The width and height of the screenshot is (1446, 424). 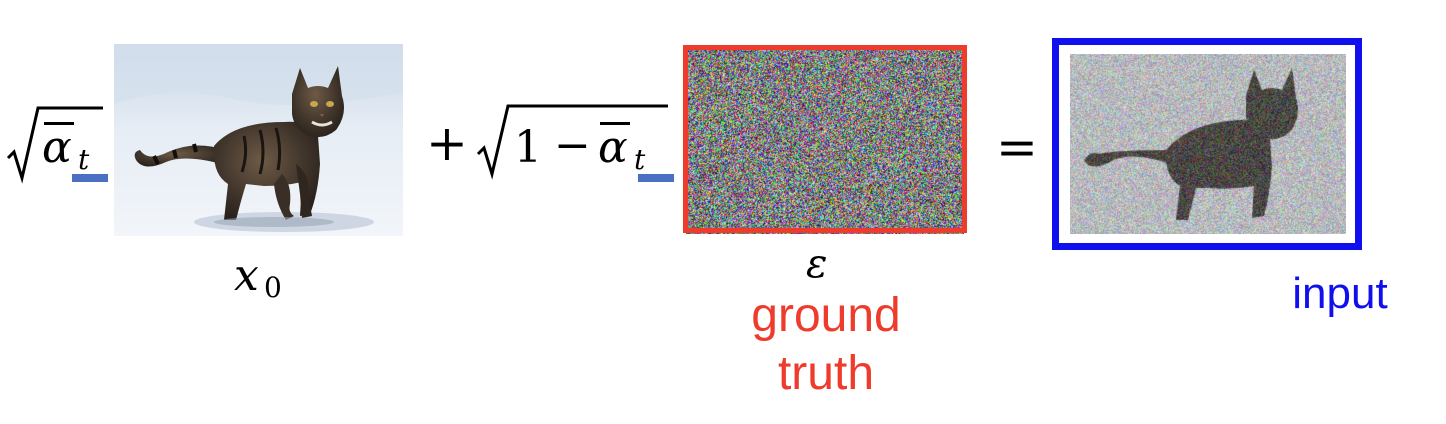 What do you see at coordinates (826, 373) in the screenshot?
I see `ground-truth-label-line2: truth` at bounding box center [826, 373].